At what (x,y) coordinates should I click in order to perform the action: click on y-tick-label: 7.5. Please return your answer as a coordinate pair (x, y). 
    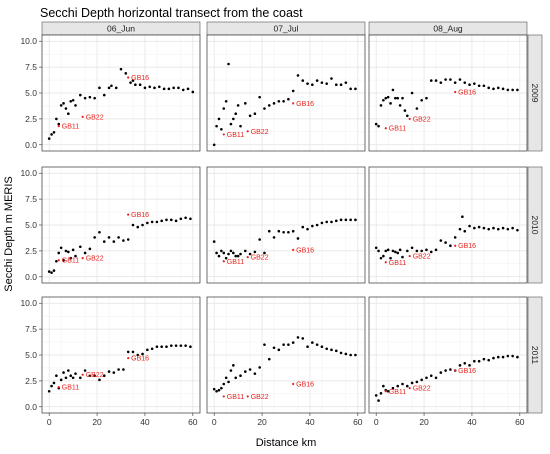
    Looking at the image, I should click on (31, 329).